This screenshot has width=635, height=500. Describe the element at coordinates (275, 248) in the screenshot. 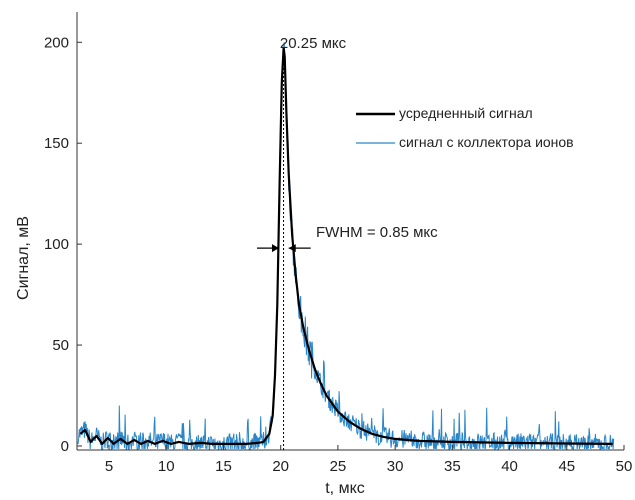

I see `fwhm-arrow-left-head` at that location.